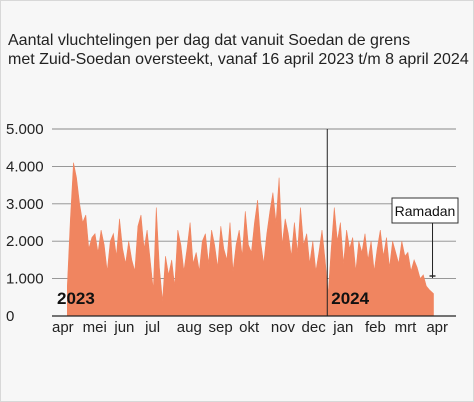 This screenshot has height=402, width=474. I want to click on x-tick-label: mrt, so click(406, 327).